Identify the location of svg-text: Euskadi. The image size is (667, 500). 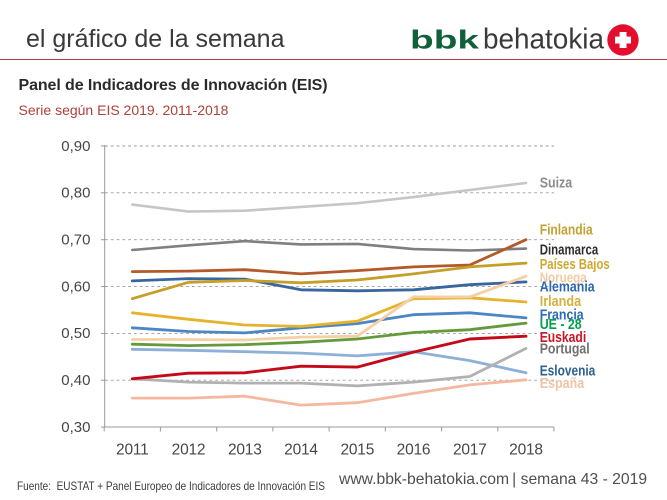
(563, 338).